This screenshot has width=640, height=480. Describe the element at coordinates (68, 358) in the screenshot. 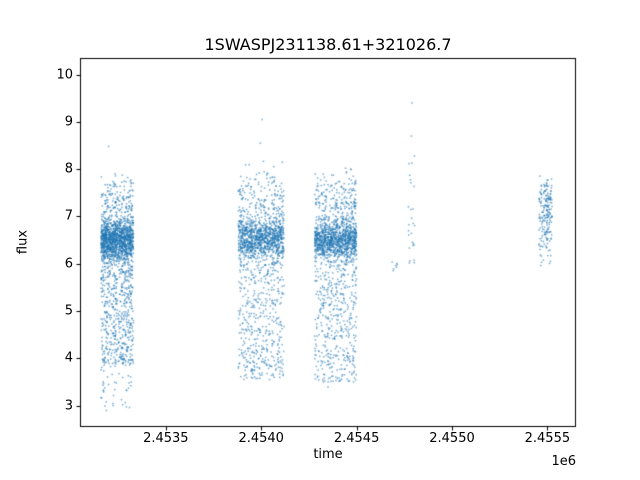

I see `y-tick-label: 4` at that location.